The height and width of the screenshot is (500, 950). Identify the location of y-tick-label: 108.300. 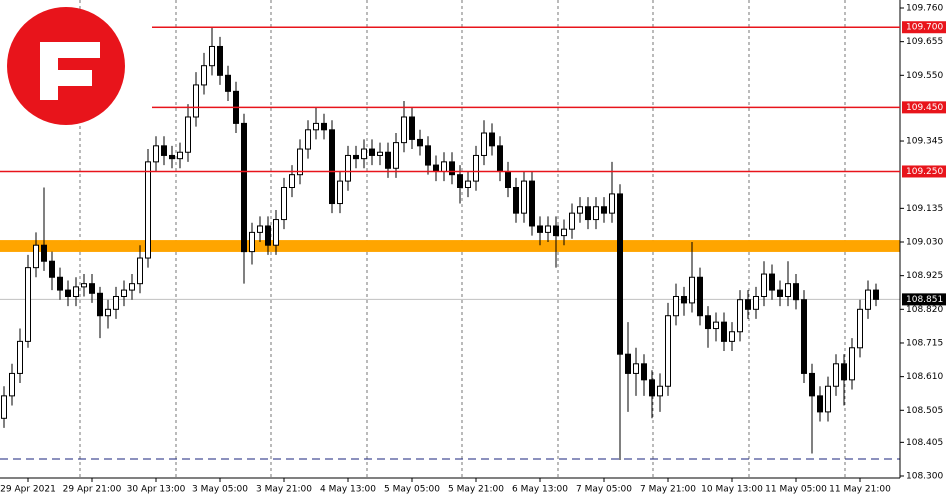
(924, 477).